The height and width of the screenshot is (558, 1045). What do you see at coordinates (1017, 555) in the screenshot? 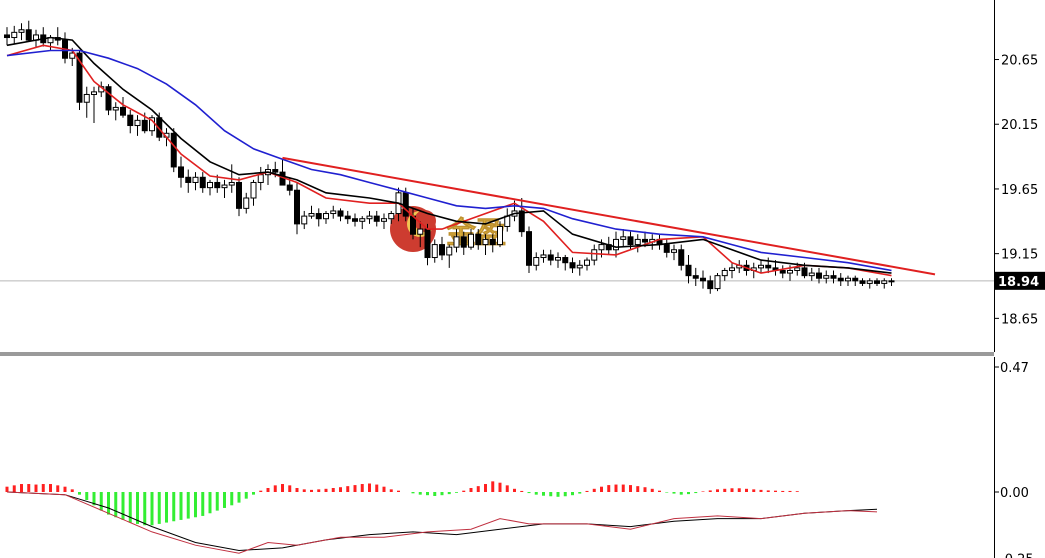
I see `indicator-tick-label: -0.25` at bounding box center [1017, 555].